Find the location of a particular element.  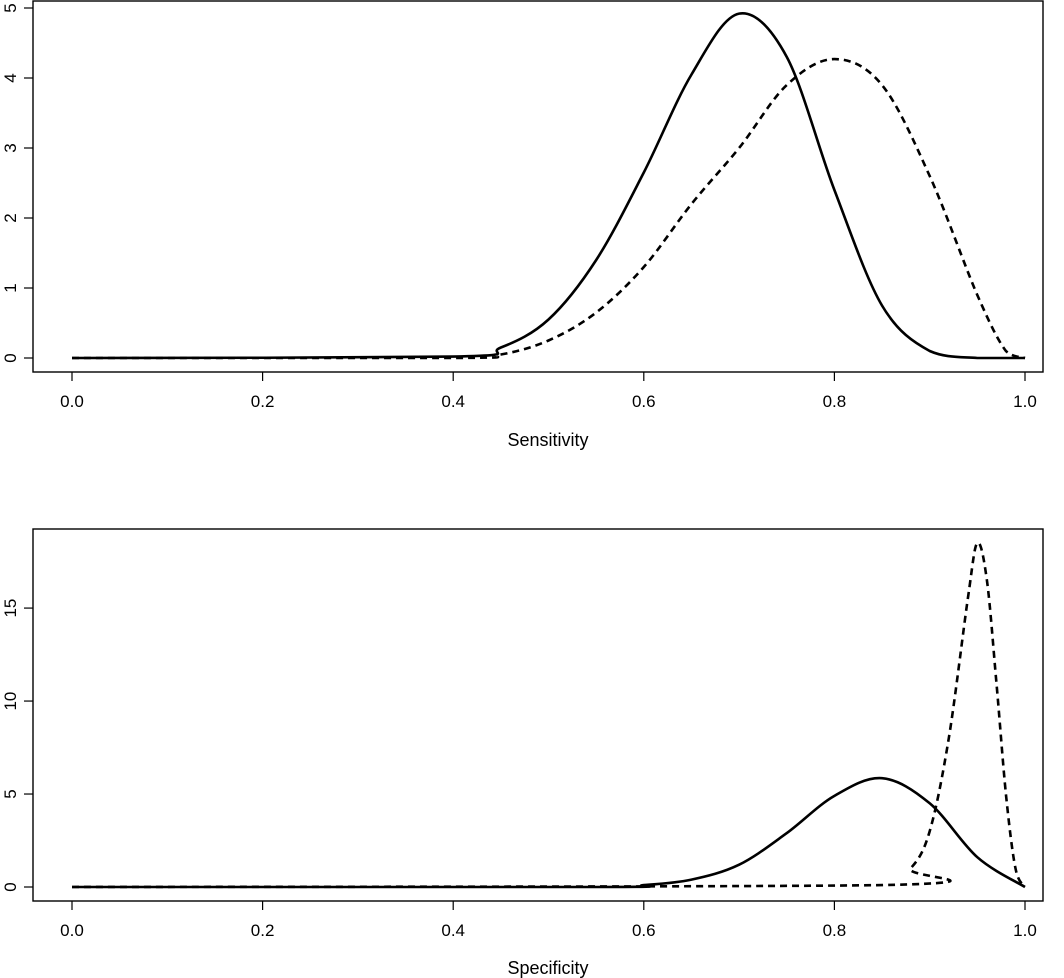

y-tick-label: 15 is located at coordinates (10, 608).